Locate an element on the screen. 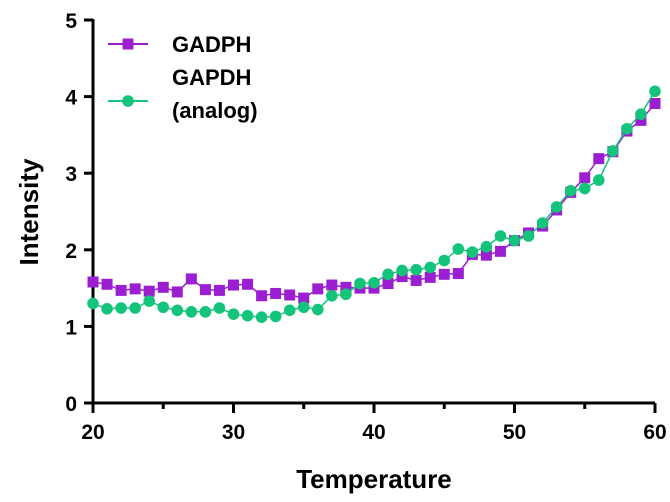 Image resolution: width=670 pixels, height=502 pixels. y-tick-label: 4 is located at coordinates (71, 98).